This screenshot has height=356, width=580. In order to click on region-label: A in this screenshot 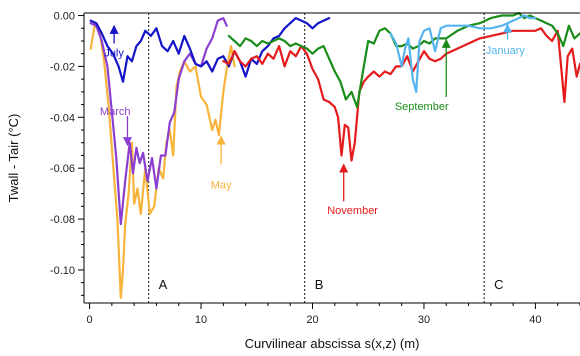, I will do `click(163, 284)`.